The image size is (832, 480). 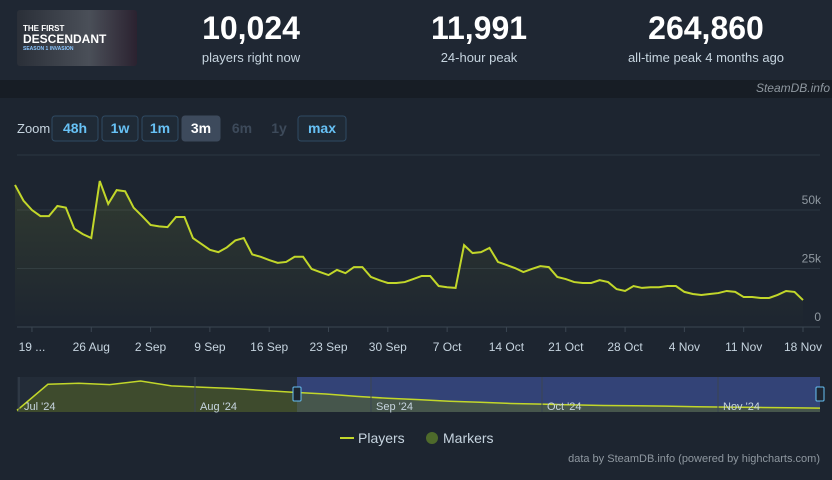 I want to click on x-tick-label: 9 Sep, so click(x=210, y=347).